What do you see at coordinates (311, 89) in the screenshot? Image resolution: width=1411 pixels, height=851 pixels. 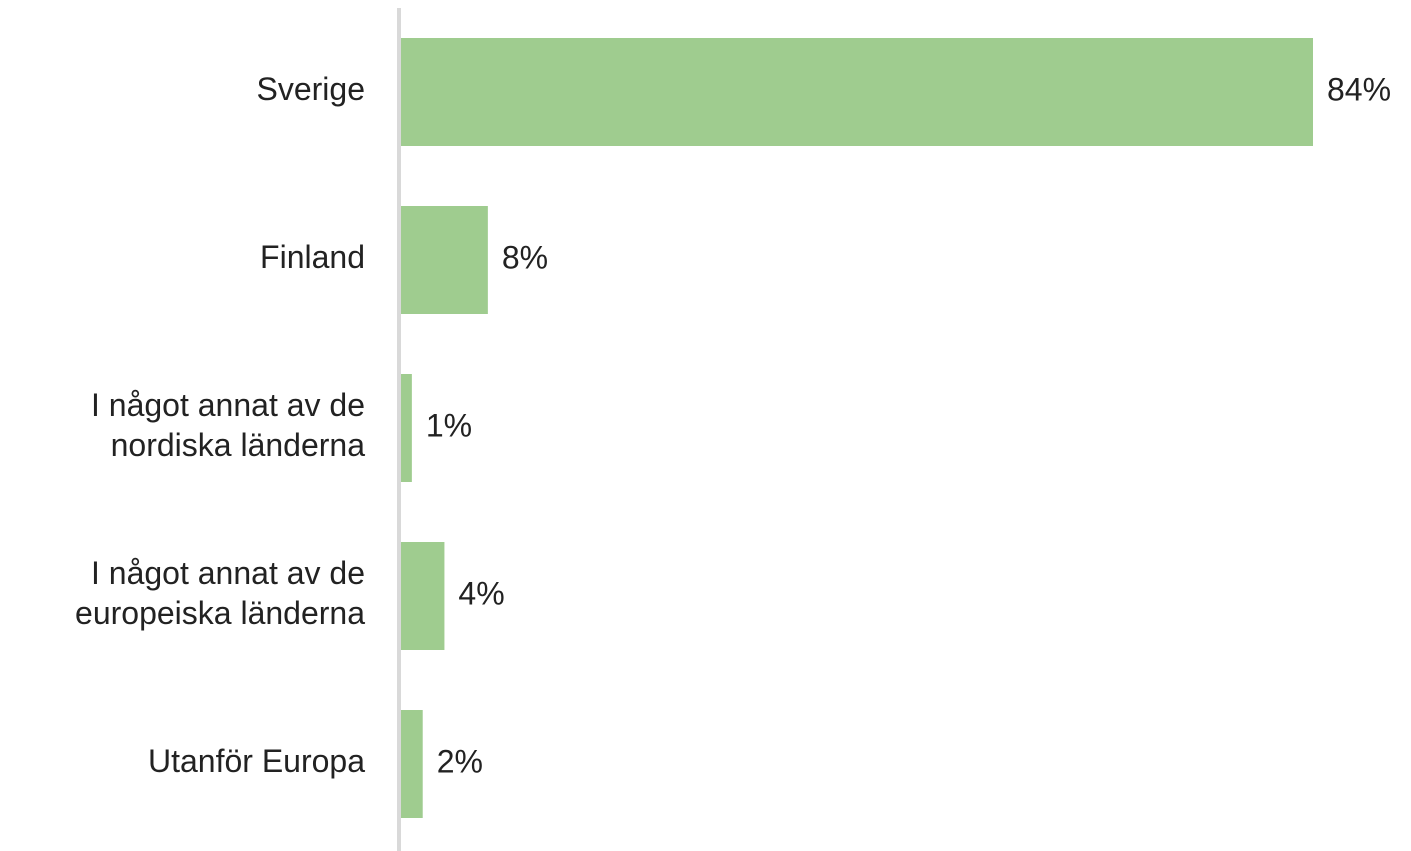 I see `category-label: Sverige` at bounding box center [311, 89].